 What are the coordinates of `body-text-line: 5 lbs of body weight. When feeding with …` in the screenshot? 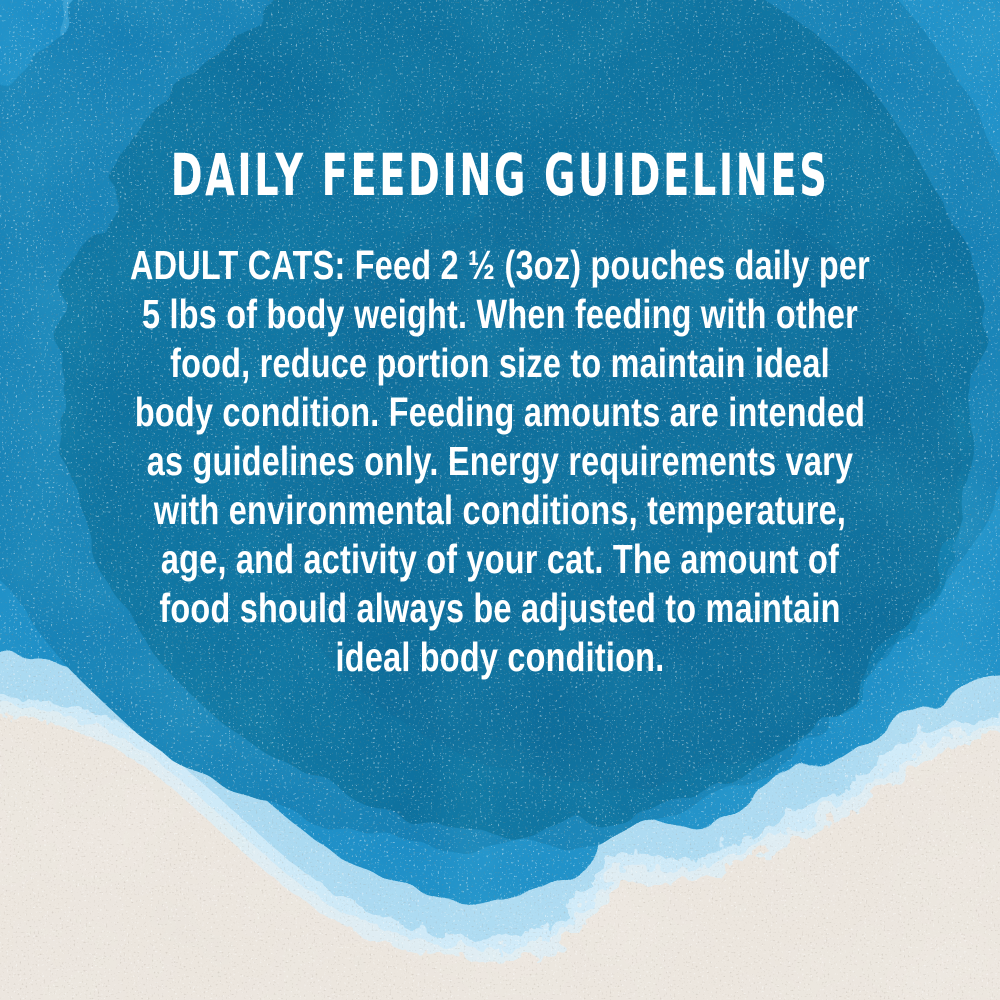 It's located at (500, 314).